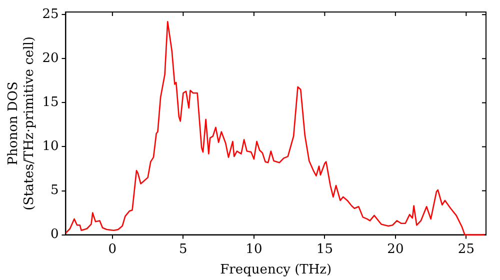 Image resolution: width=500 pixels, height=280 pixels. I want to click on x-tick-label: 5, so click(183, 249).